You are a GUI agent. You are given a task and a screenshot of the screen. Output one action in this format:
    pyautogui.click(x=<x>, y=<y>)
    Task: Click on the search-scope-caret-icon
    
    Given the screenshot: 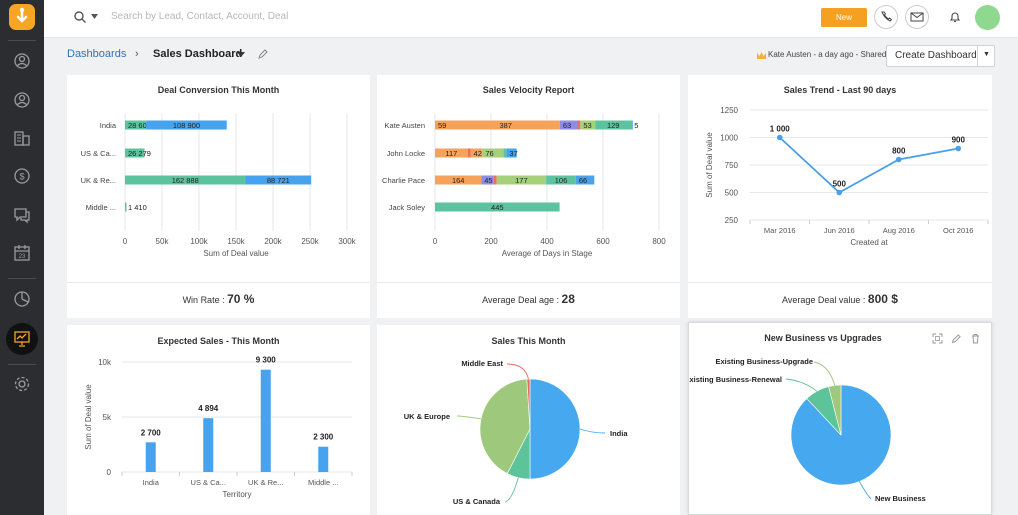 What is the action you would take?
    pyautogui.click(x=94, y=16)
    